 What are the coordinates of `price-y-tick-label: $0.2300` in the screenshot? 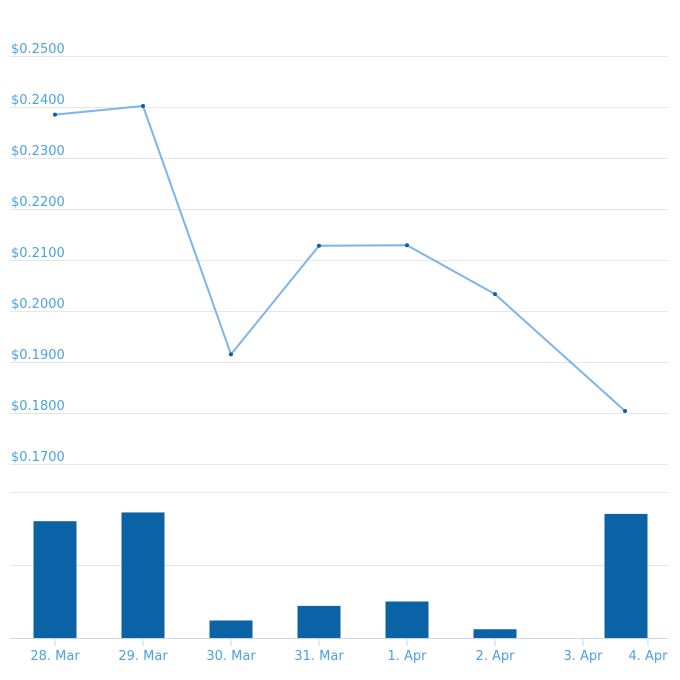 It's located at (38, 151).